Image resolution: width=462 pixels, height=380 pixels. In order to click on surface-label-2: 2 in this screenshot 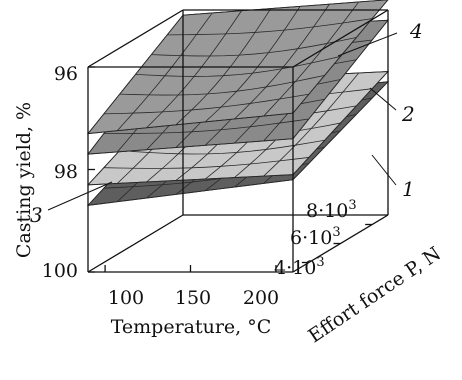, I will do `click(408, 114)`.